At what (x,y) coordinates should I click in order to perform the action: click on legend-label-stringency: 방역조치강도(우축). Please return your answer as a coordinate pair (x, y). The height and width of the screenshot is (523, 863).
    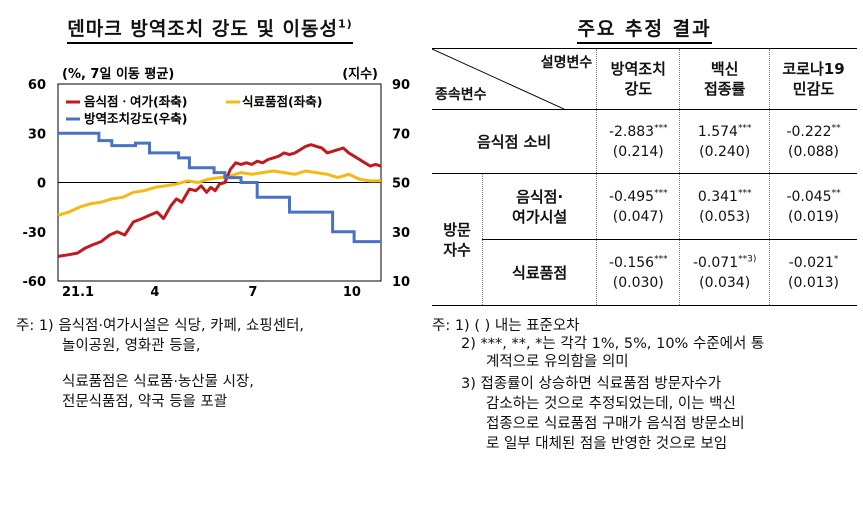
    Looking at the image, I should click on (135, 118).